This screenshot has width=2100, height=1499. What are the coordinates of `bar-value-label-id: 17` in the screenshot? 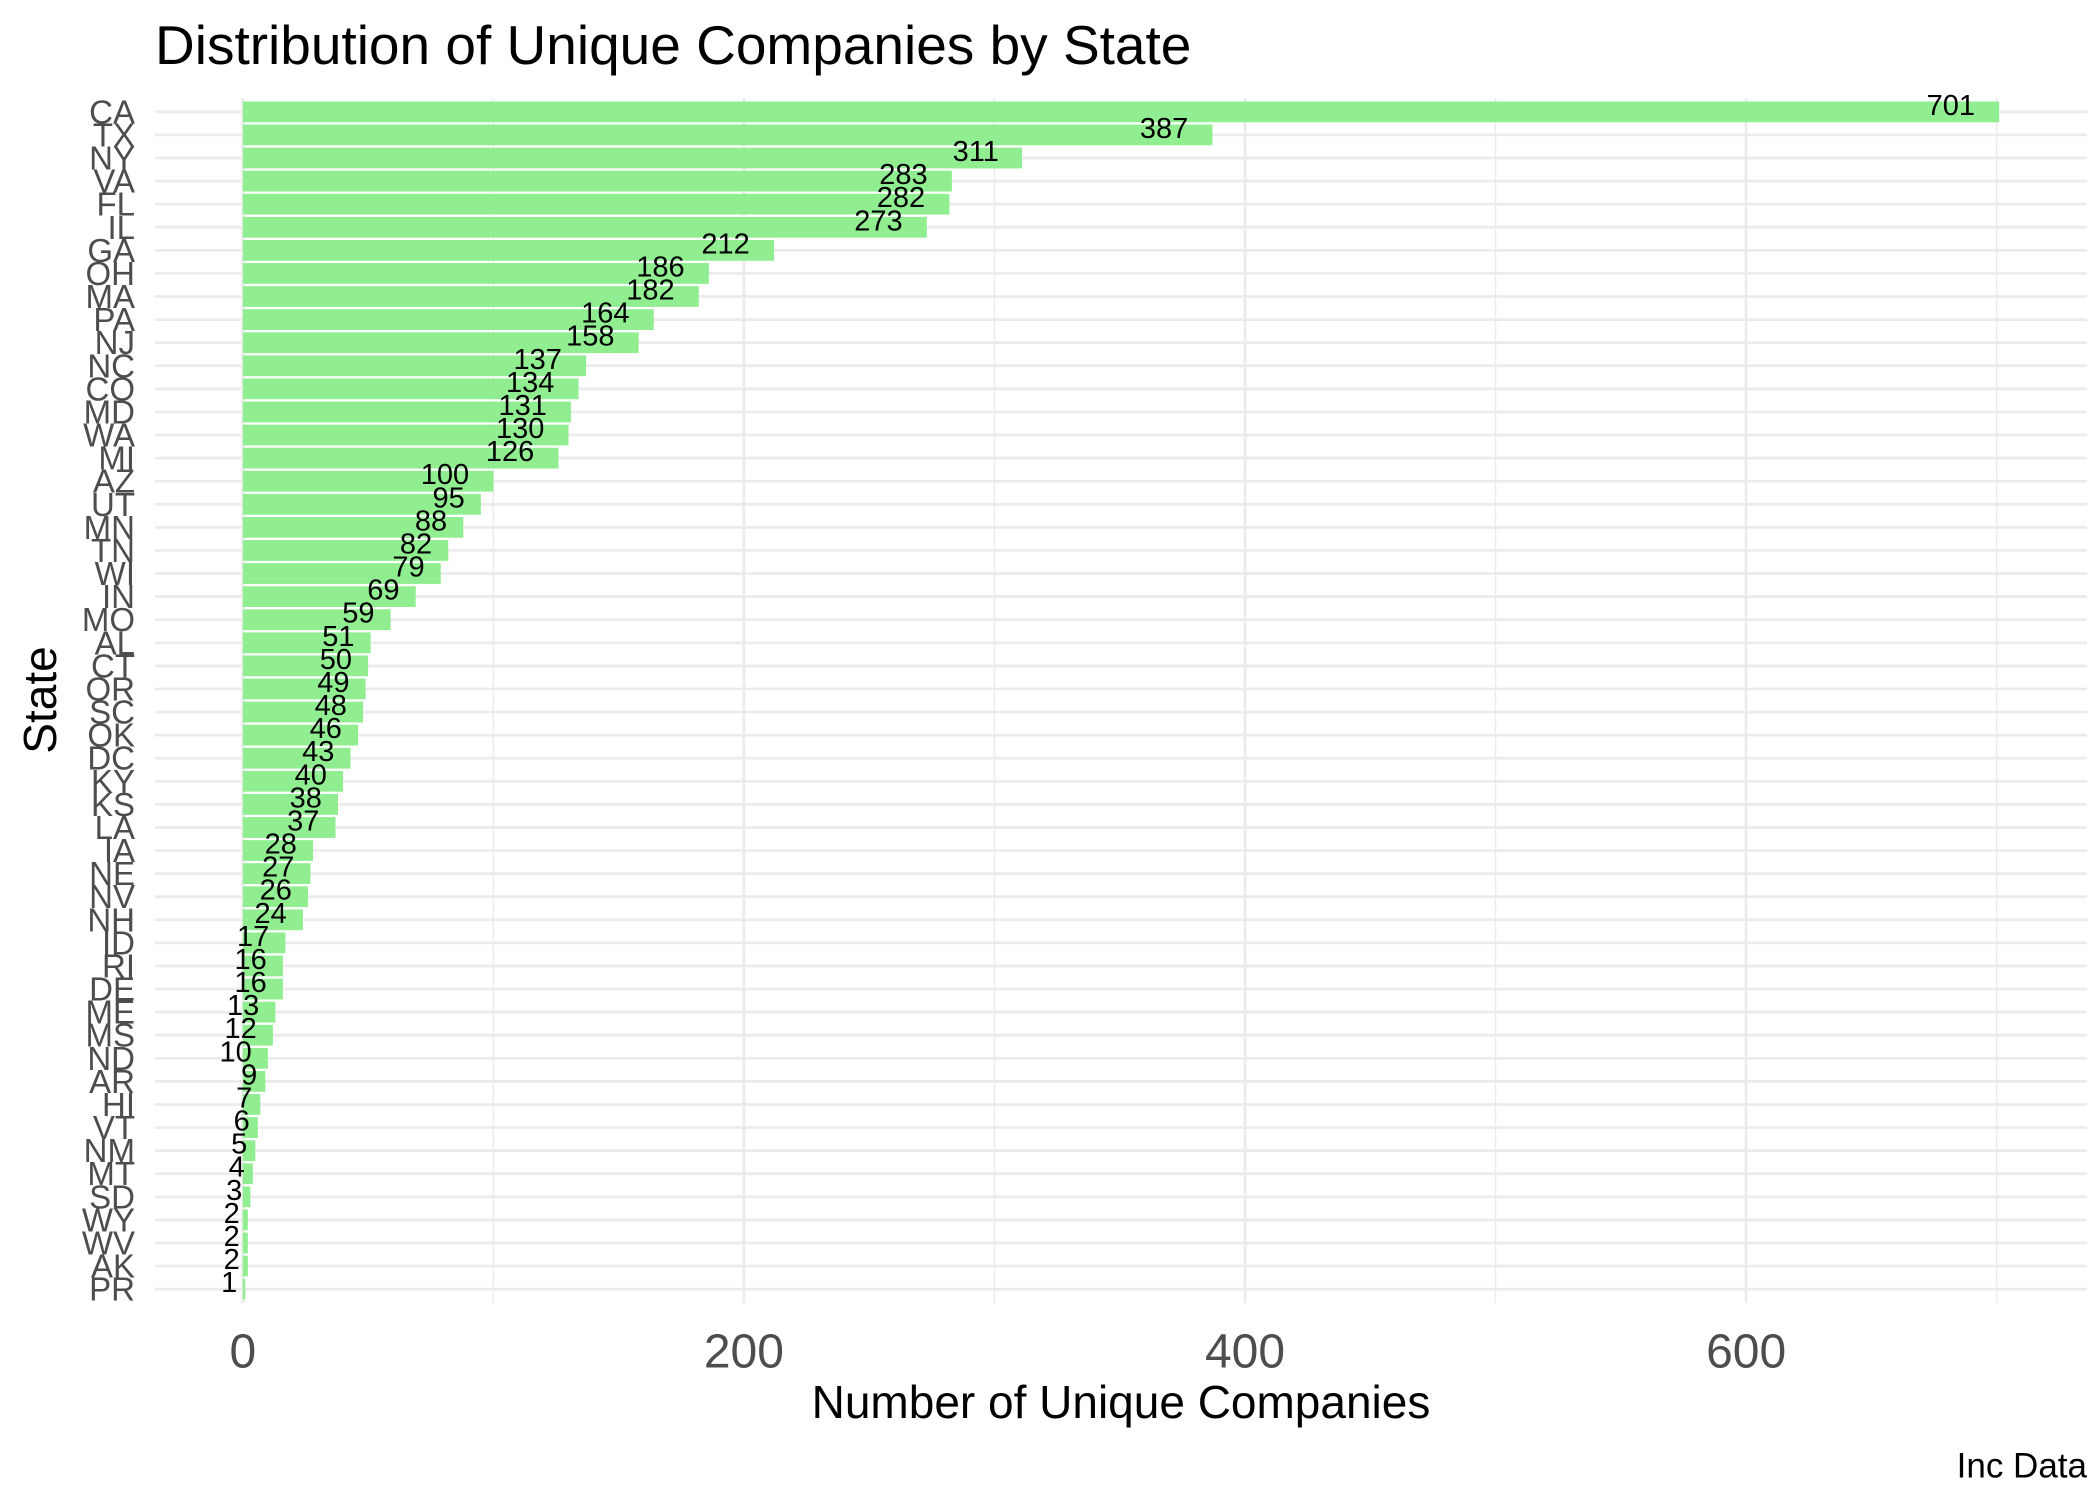 It's located at (253, 937).